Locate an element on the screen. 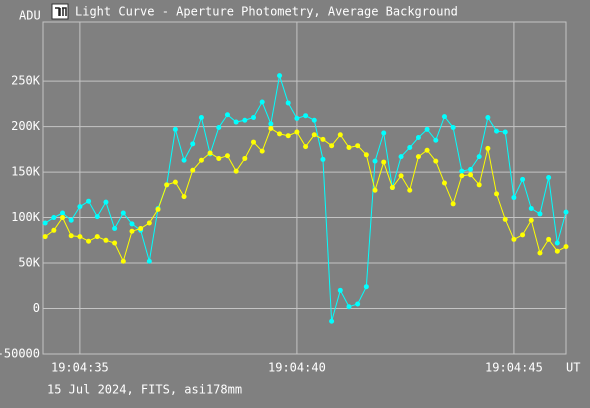 Image resolution: width=590 pixels, height=408 pixels. x-tick-label: 19:04:40 is located at coordinates (297, 368).